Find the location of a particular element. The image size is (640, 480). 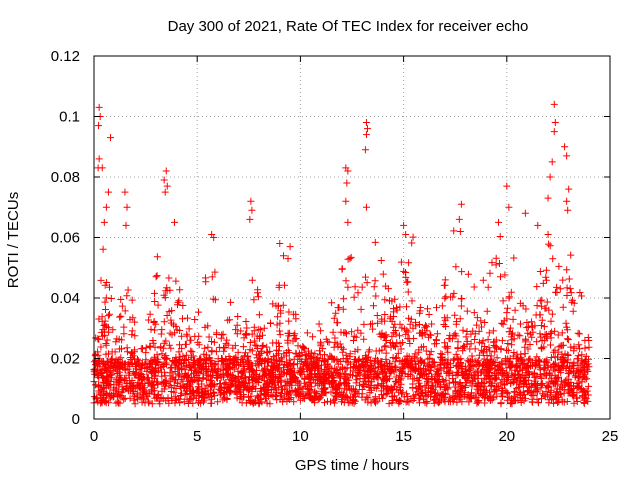

y-tick-label: 0.06 is located at coordinates (65, 238).